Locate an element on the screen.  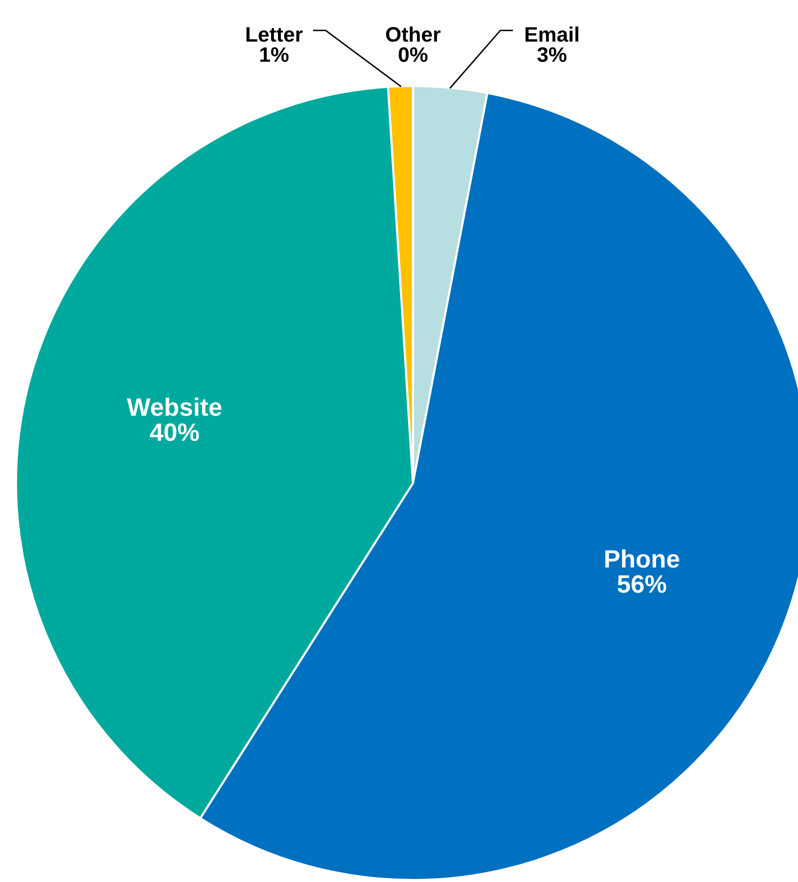
data-label: 40% is located at coordinates (174, 432).